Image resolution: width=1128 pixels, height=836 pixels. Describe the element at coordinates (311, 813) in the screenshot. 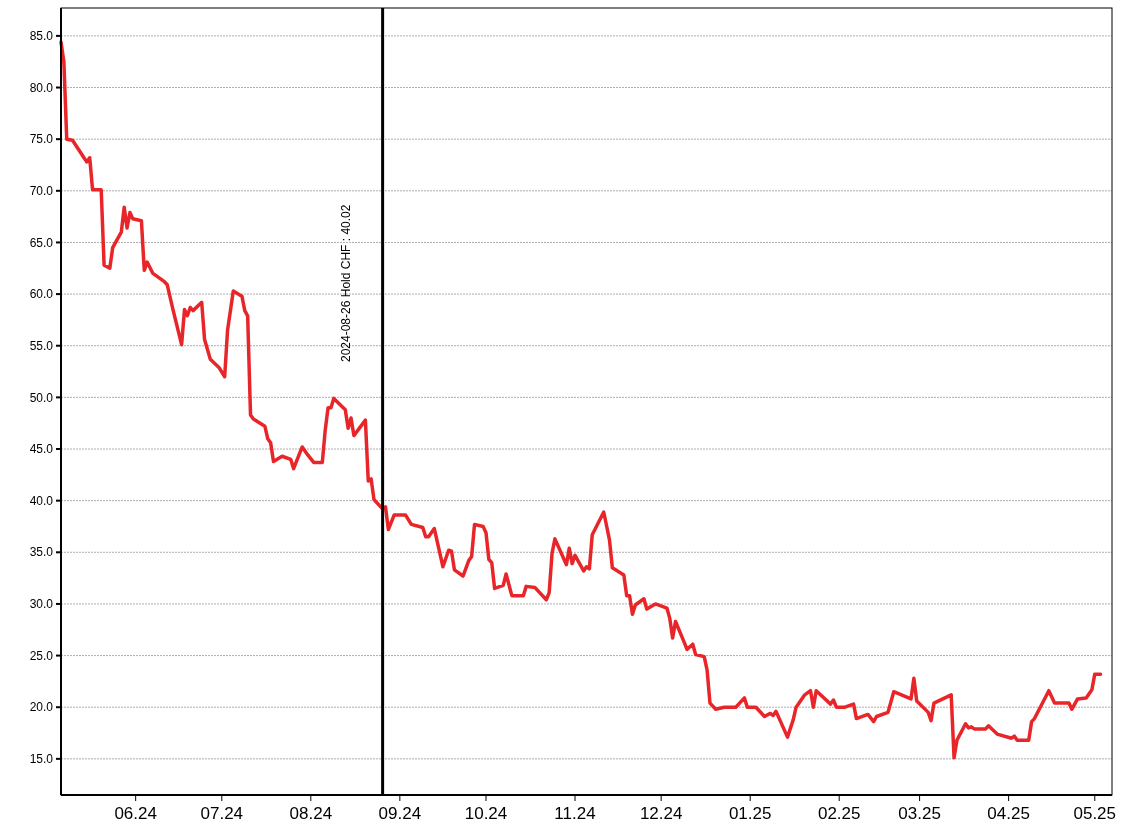

I see `x-tick-label: 08.24` at that location.